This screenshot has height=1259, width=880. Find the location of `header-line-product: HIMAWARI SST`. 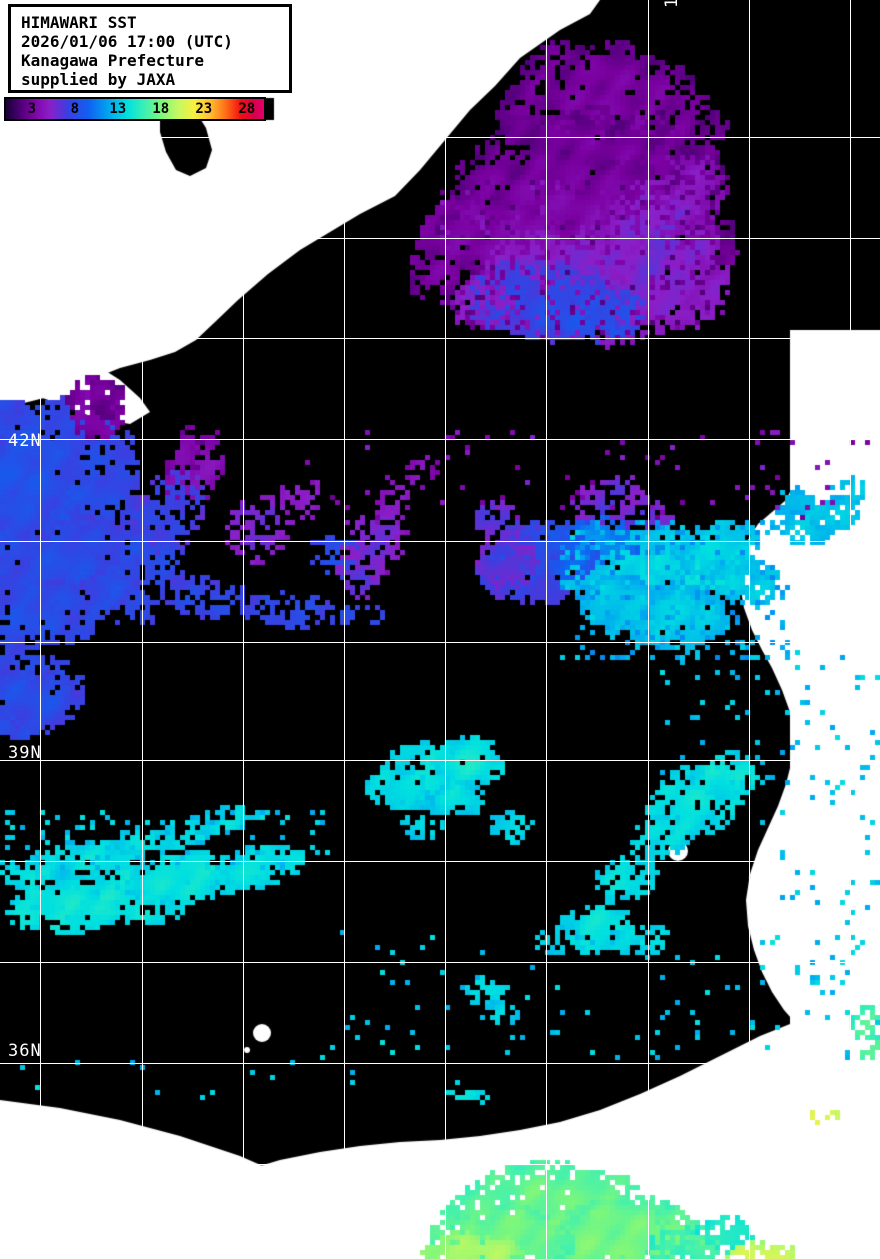

header-line-product: HIMAWARI SST is located at coordinates (79, 22).